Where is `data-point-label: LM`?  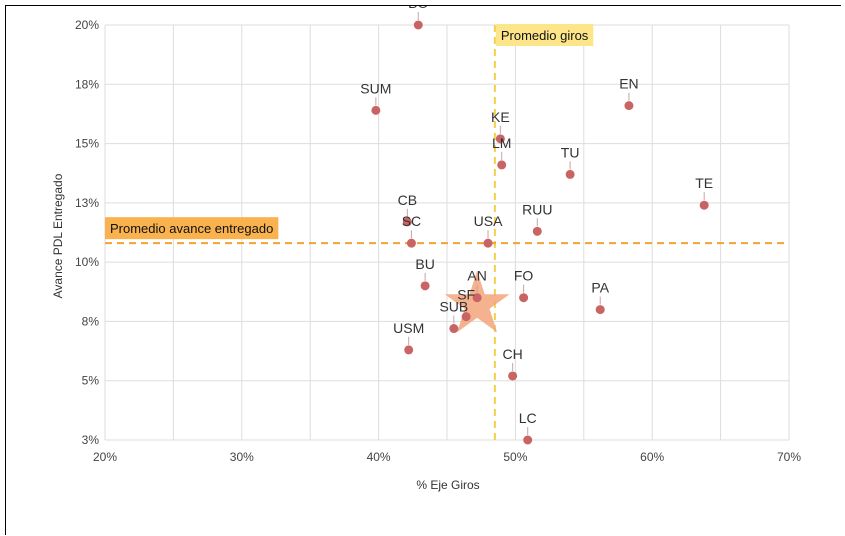
data-point-label: LM is located at coordinates (501, 143).